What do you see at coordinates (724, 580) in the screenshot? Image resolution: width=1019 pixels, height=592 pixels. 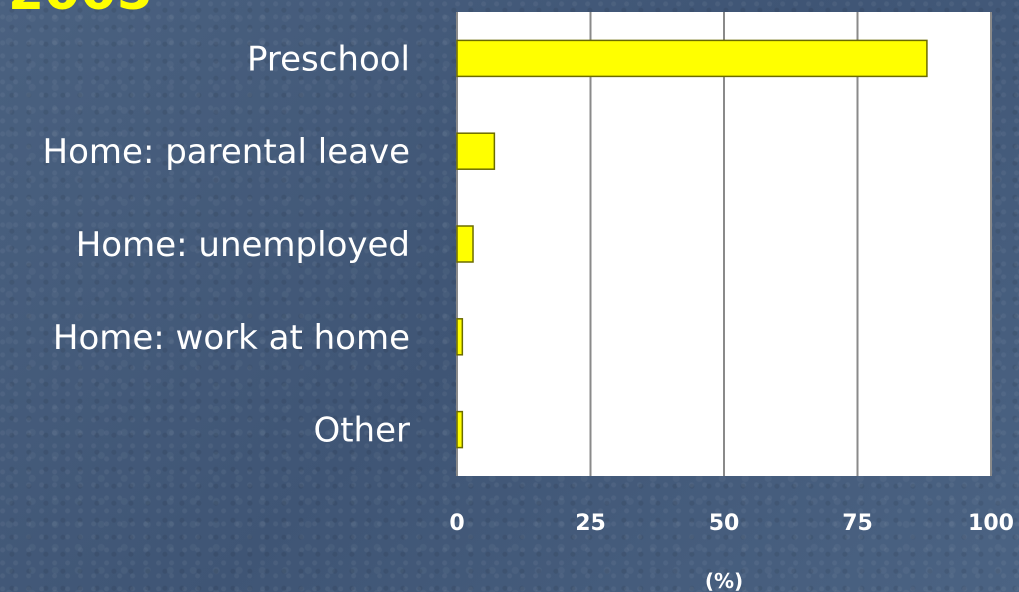 I see `x-axis-label: (%)` at bounding box center [724, 580].